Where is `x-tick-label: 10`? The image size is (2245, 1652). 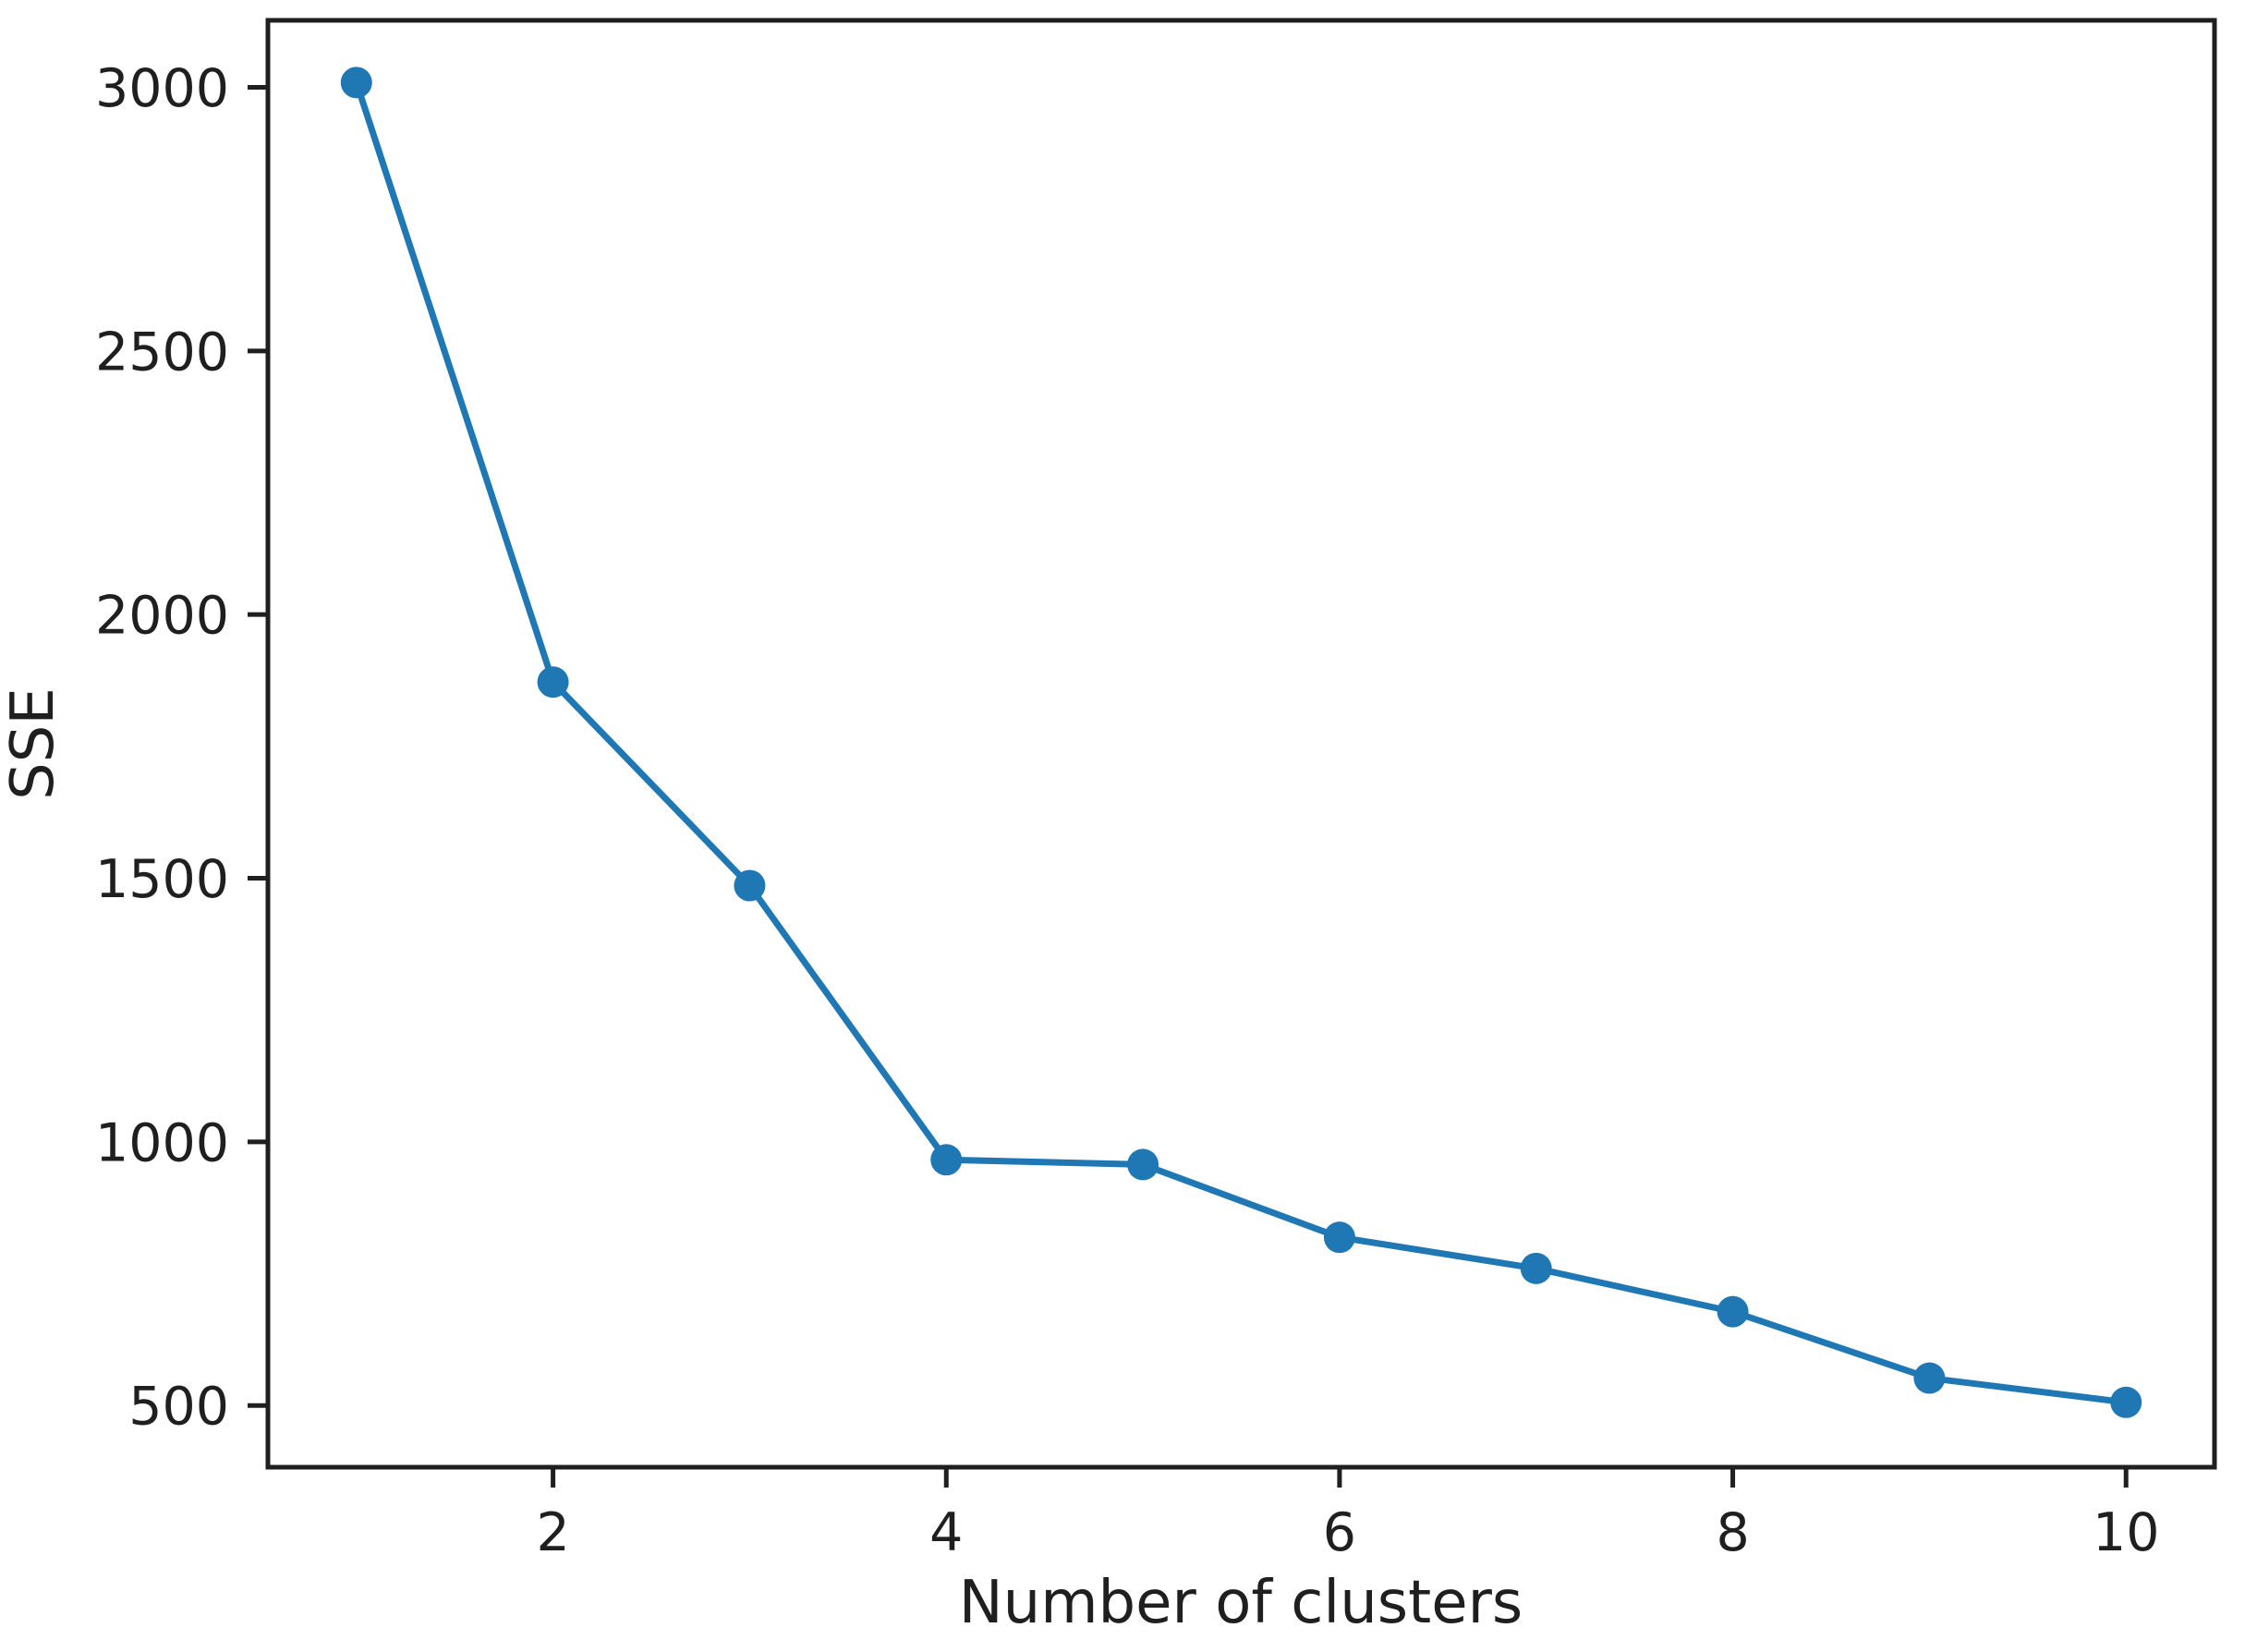 x-tick-label: 10 is located at coordinates (2127, 1532).